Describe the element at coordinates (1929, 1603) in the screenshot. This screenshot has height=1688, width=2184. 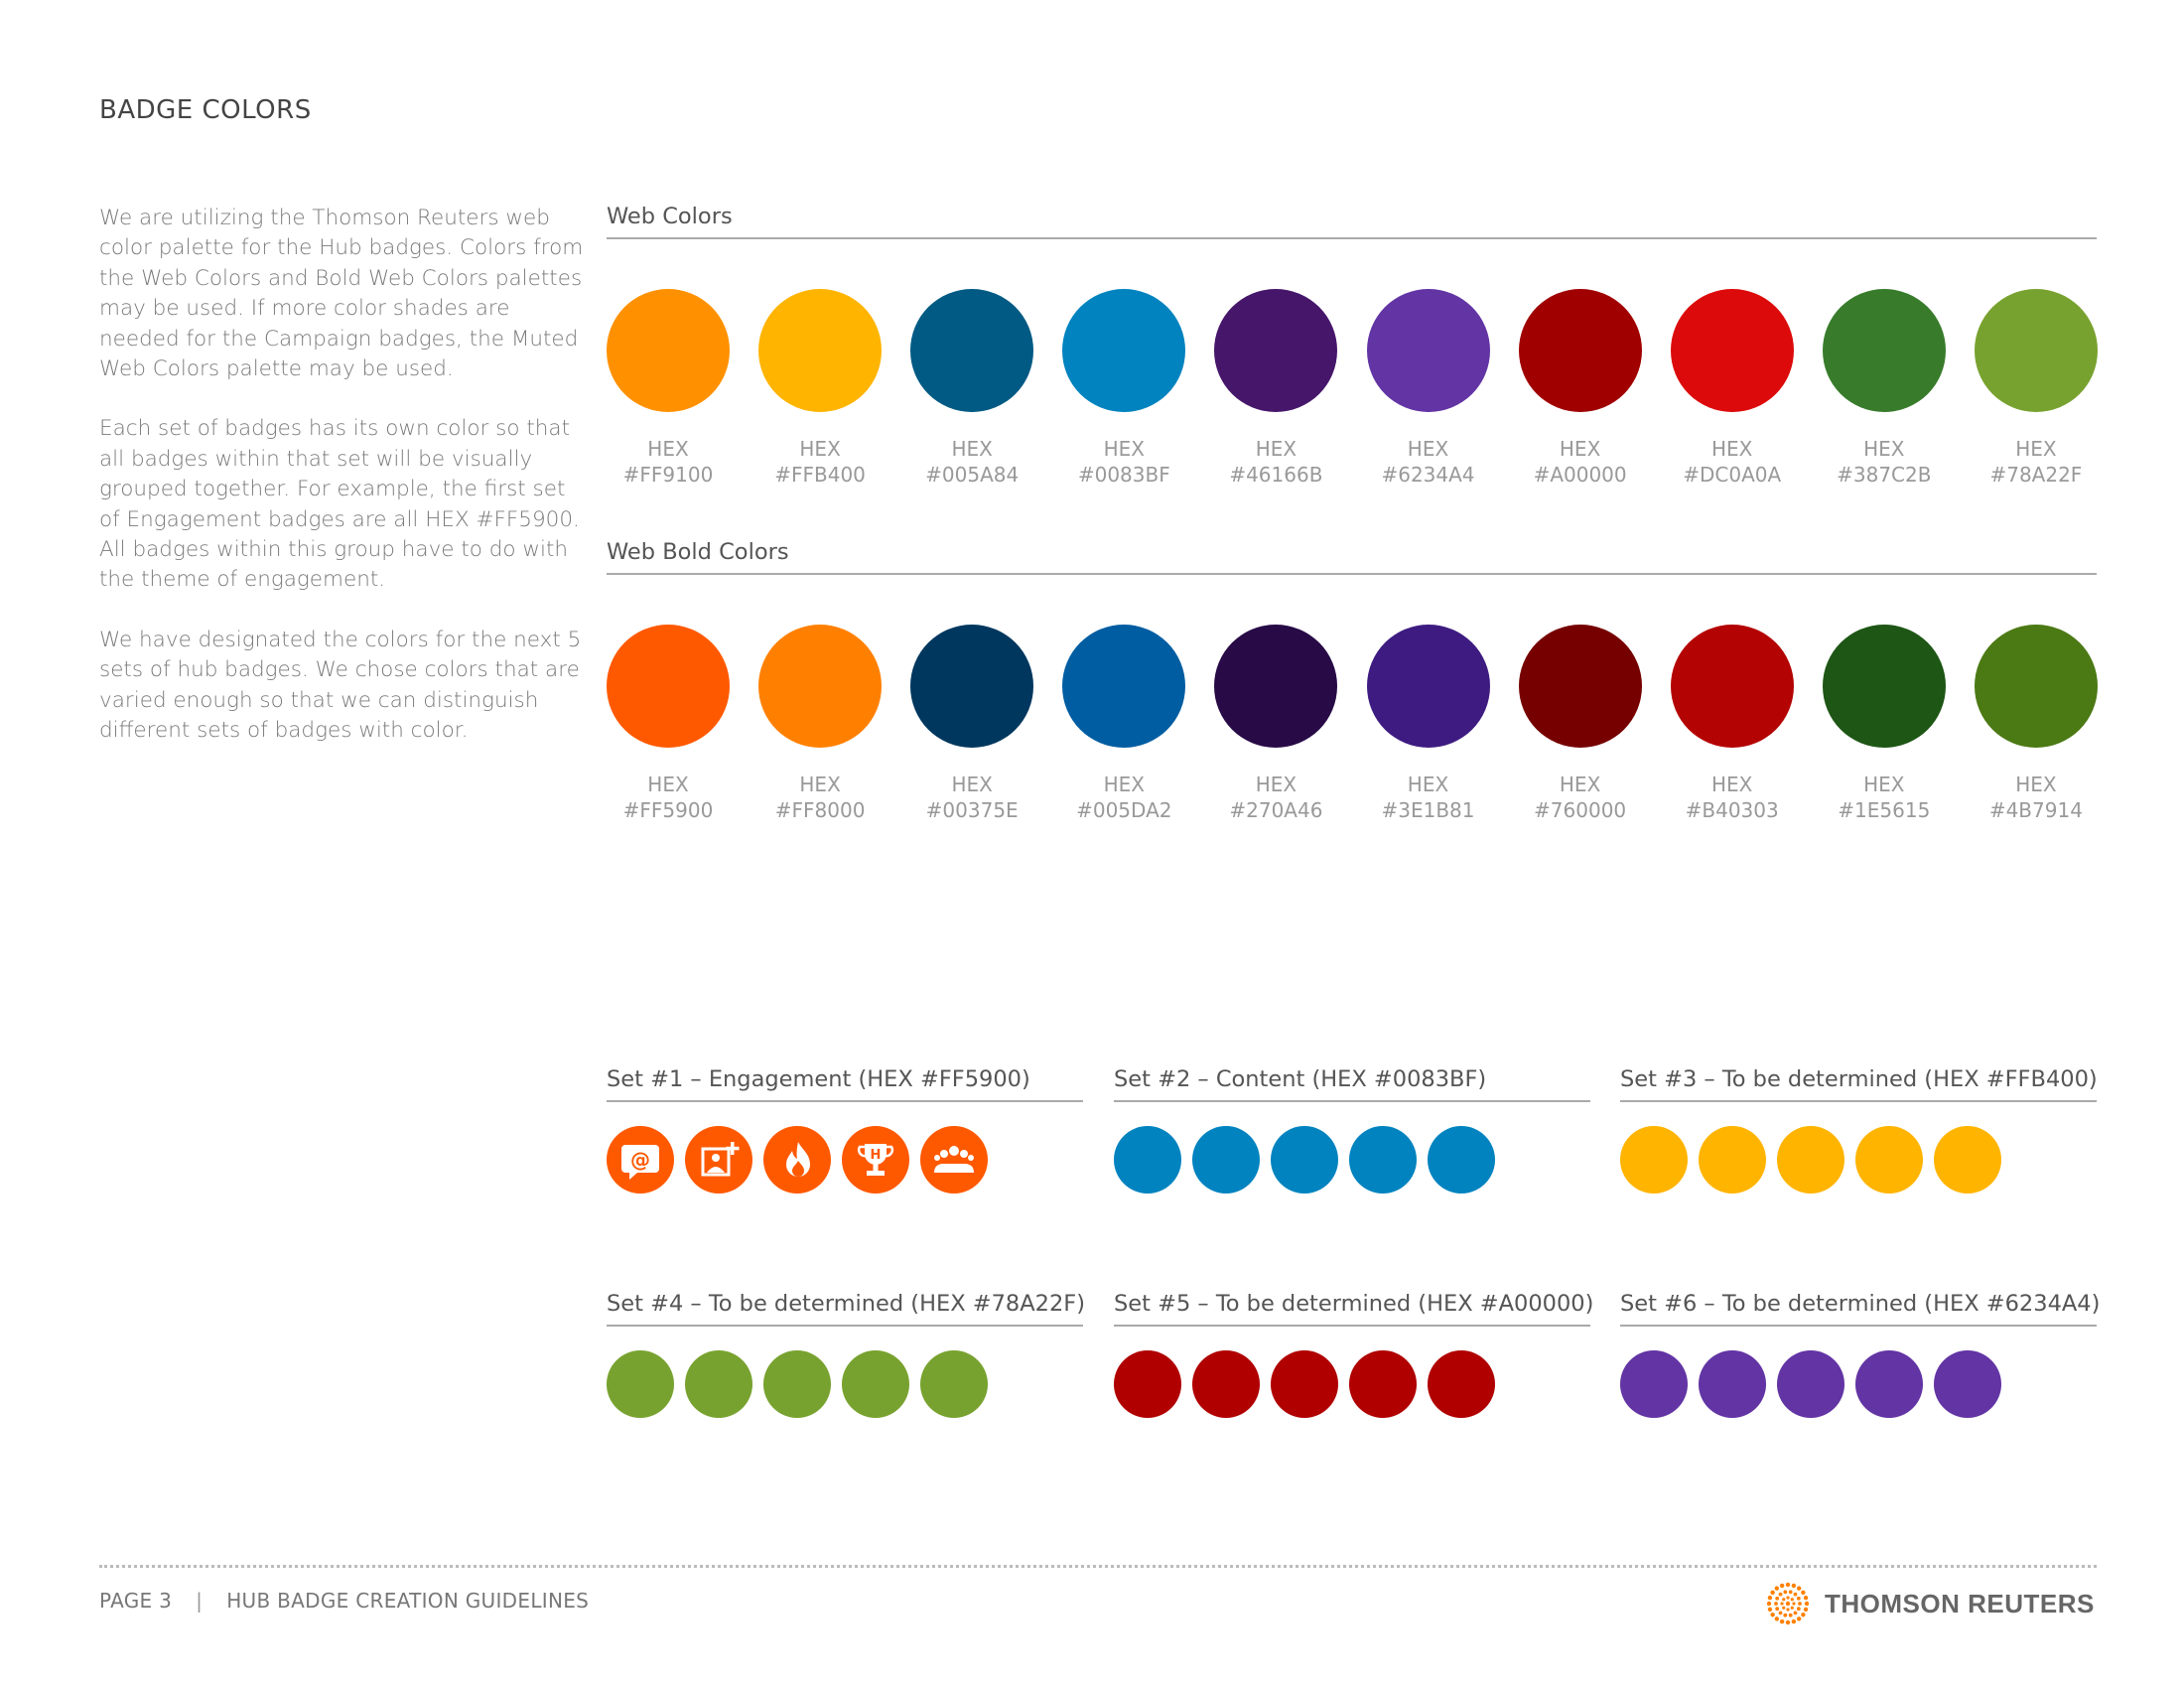
I see `brand-logo: THOMSON REUTERS` at that location.